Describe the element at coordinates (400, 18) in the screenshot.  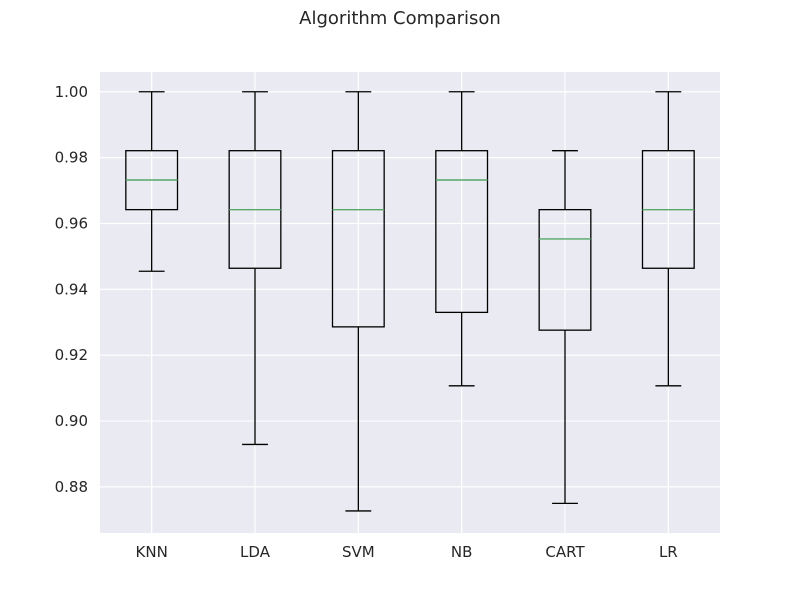
I see `chart-title: Algorithm Comparison` at that location.